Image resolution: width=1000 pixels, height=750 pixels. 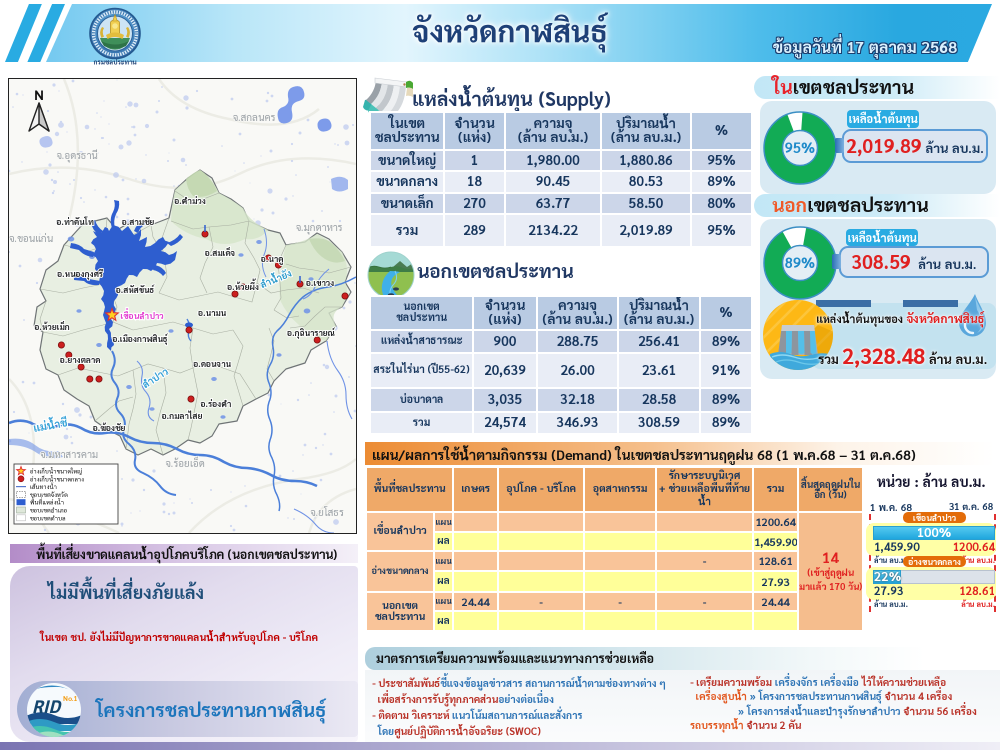 What do you see at coordinates (800, 148) in the screenshot?
I see `svg-text: 95%` at bounding box center [800, 148].